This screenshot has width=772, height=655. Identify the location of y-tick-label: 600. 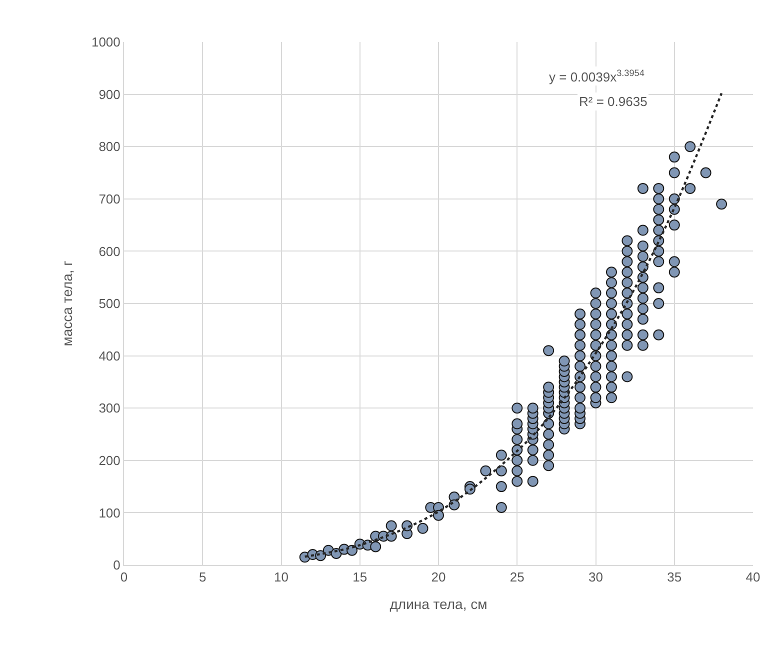
(109, 251).